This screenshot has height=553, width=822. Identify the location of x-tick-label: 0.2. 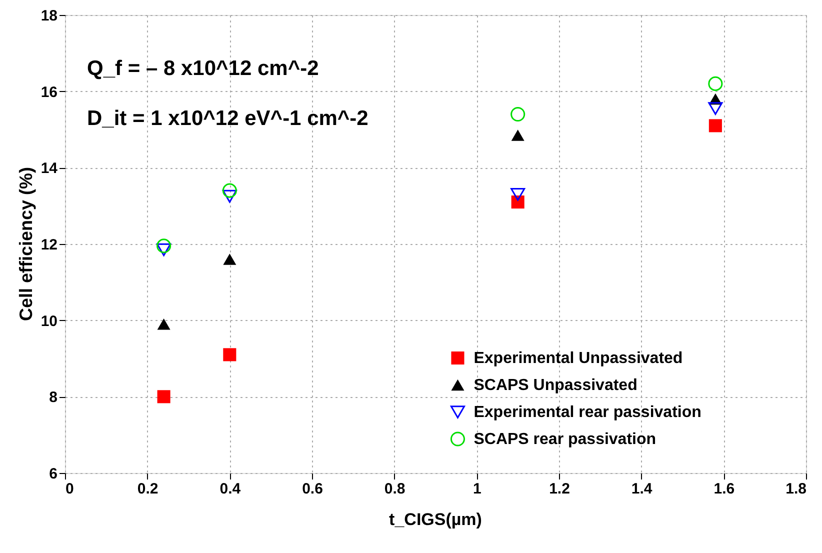
(147, 489).